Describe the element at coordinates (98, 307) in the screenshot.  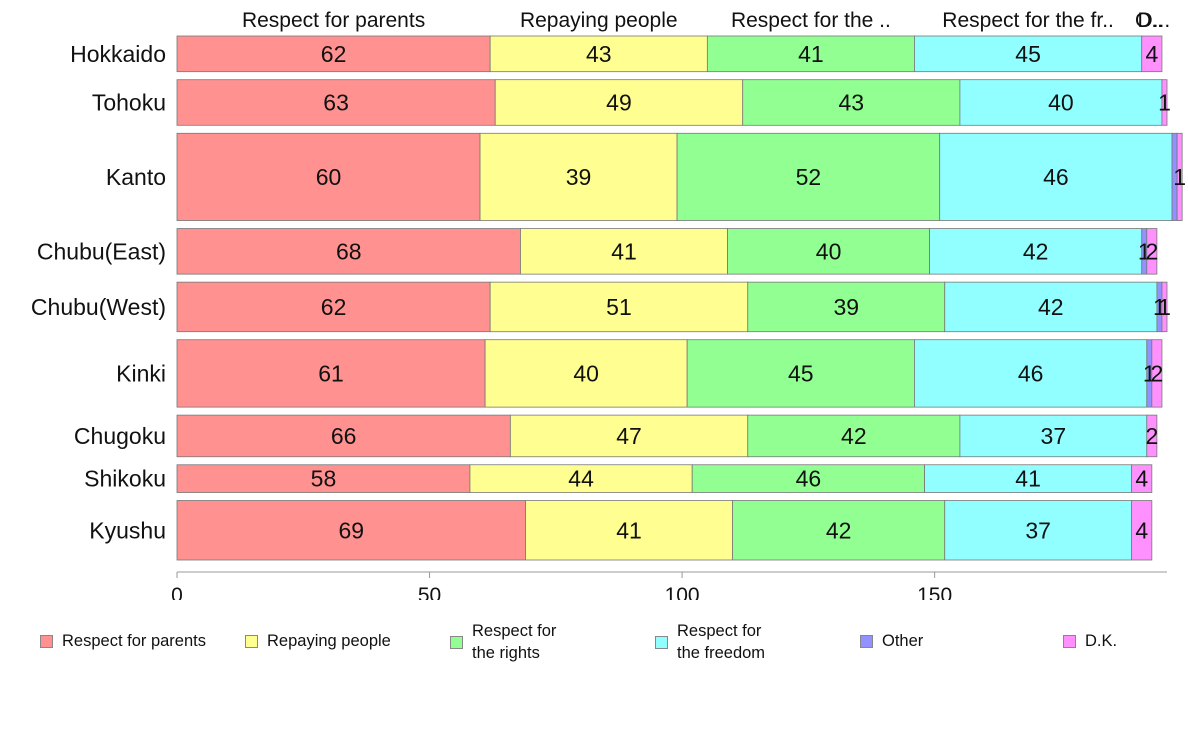
I see `category-label: Chubu(West)` at that location.